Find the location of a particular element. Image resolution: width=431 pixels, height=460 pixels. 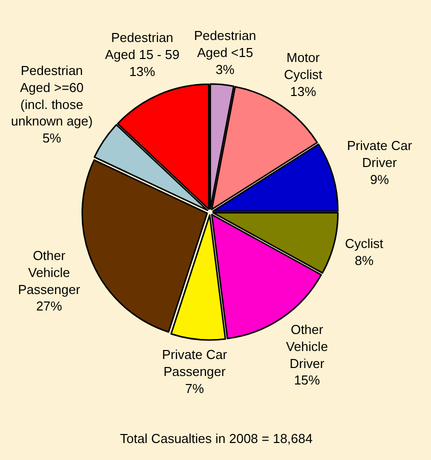

slice-label: Motor Cyclist is located at coordinates (303, 66).